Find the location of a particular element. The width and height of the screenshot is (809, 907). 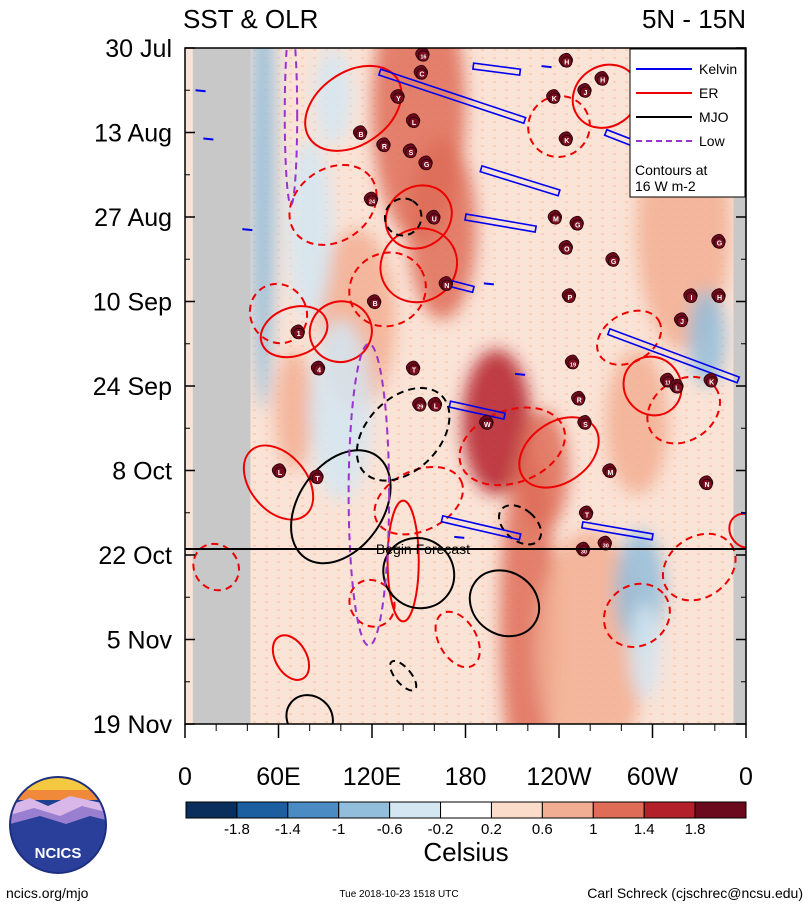

footer-url: ncics.org/mjo is located at coordinates (47, 893).